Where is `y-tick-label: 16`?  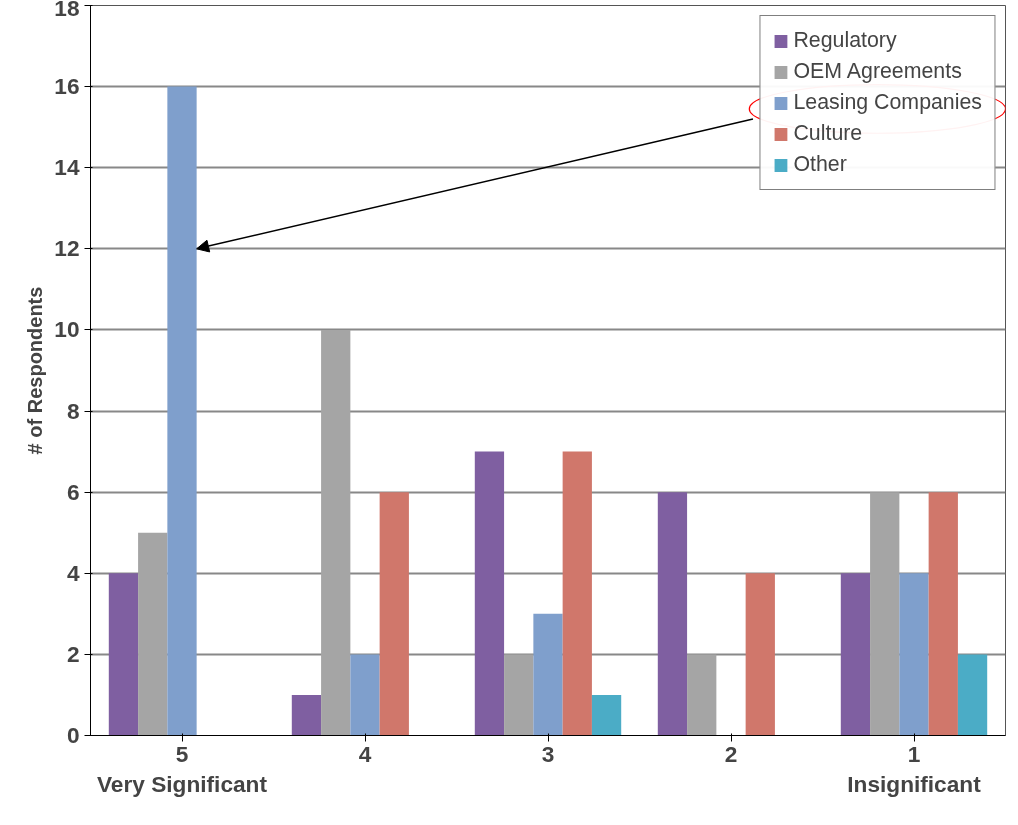
y-tick-label: 16 is located at coordinates (67, 86).